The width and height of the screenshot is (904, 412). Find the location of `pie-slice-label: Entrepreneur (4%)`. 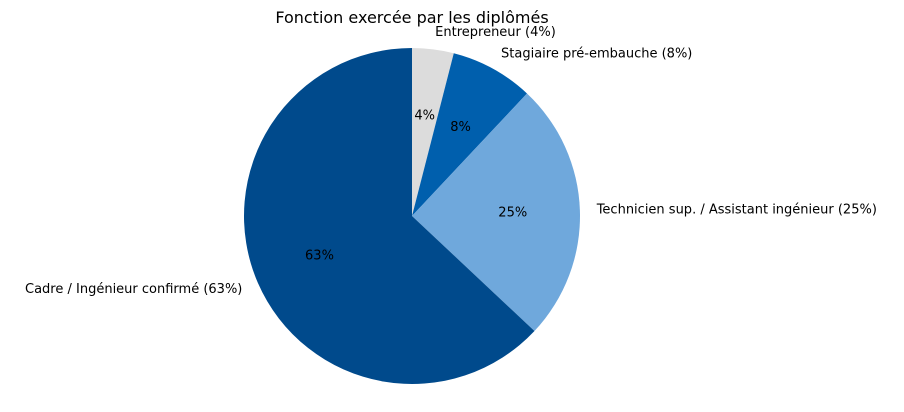

pie-slice-label: Entrepreneur (4%) is located at coordinates (495, 32).